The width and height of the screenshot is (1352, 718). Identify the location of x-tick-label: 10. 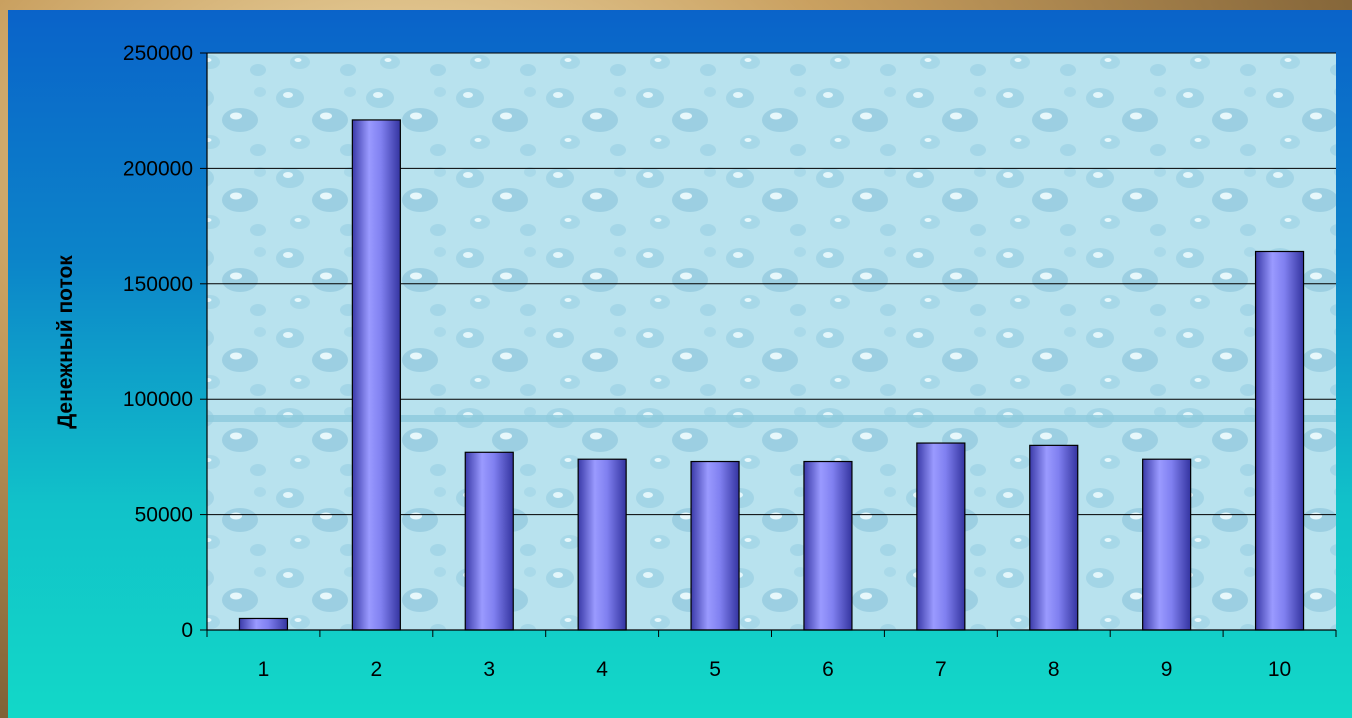
(1279, 669).